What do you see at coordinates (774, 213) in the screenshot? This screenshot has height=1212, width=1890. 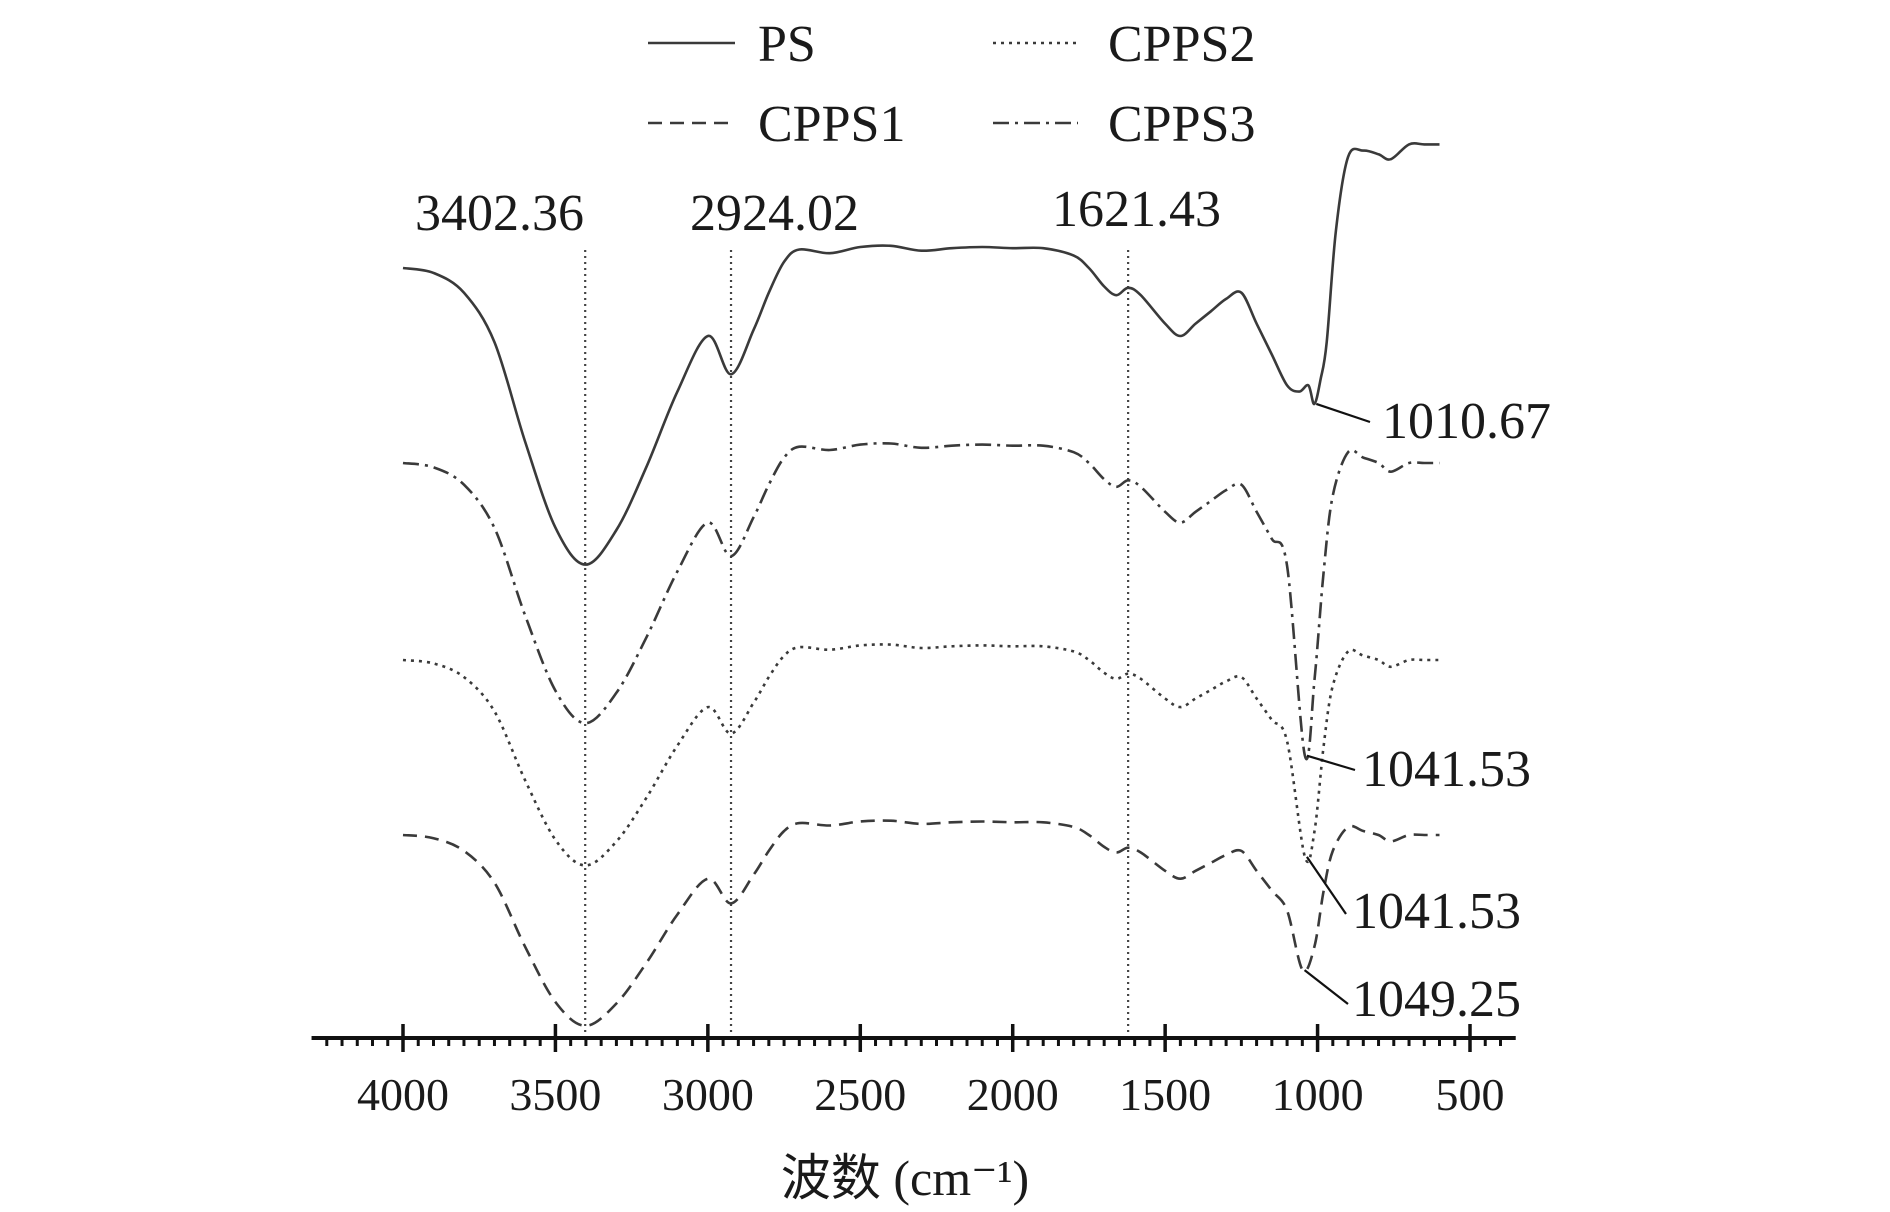 I see `reference-label: 2924.02` at bounding box center [774, 213].